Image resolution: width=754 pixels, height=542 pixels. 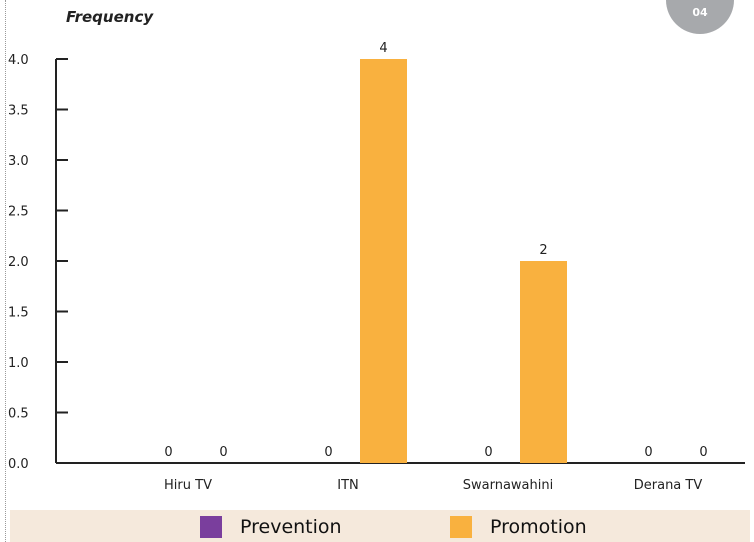 What do you see at coordinates (211, 527) in the screenshot?
I see `legend-swatch-prevention` at bounding box center [211, 527].